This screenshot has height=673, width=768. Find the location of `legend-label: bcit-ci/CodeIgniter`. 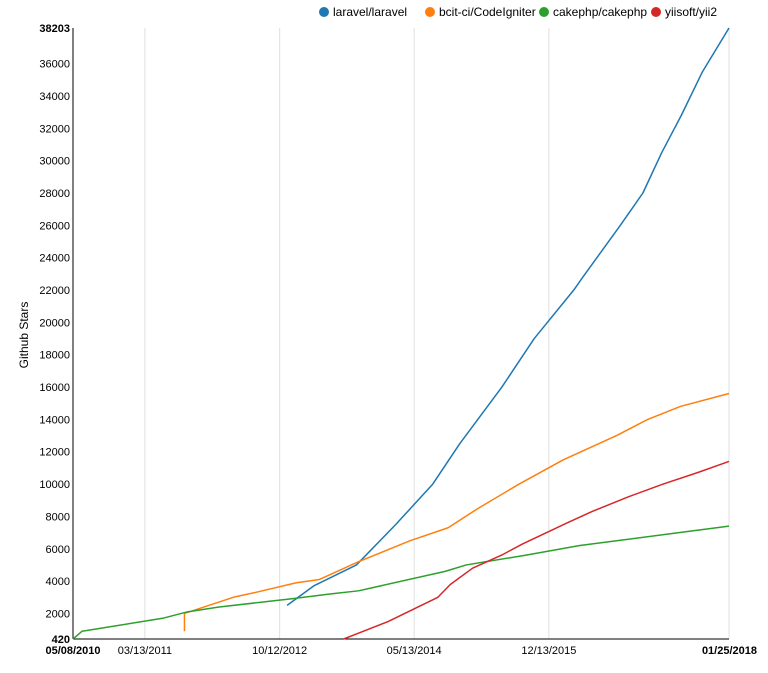

legend-label: bcit-ci/CodeIgniter is located at coordinates (487, 12).